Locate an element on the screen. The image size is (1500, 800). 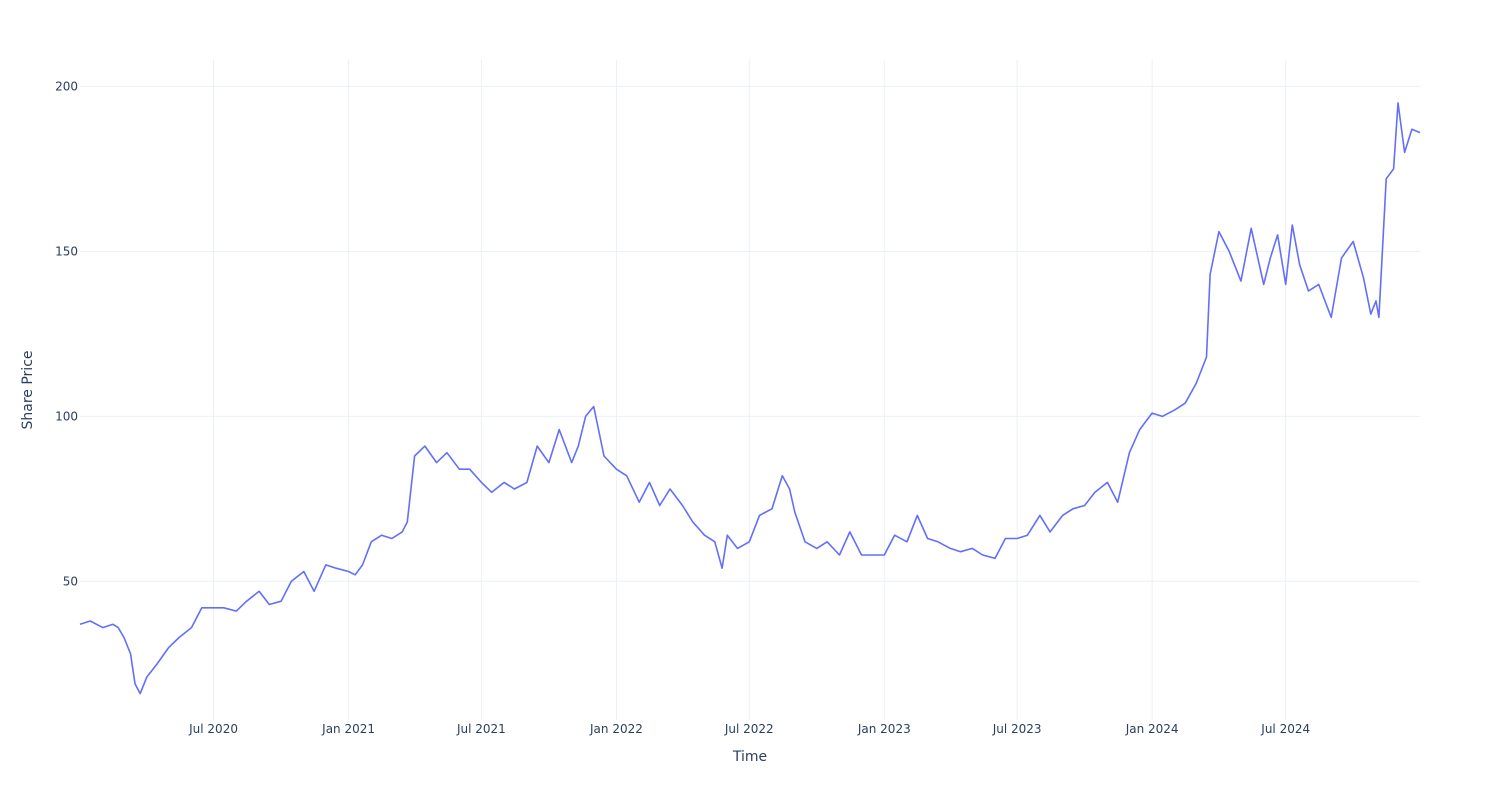
y-tick-label: 50 is located at coordinates (70, 581).